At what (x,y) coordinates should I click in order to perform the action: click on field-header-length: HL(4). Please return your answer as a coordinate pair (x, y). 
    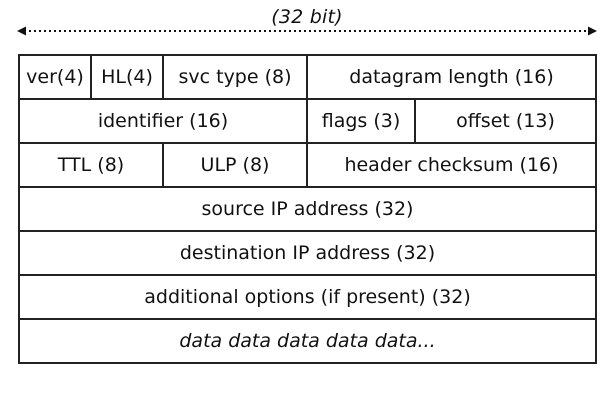
    Looking at the image, I should click on (127, 77).